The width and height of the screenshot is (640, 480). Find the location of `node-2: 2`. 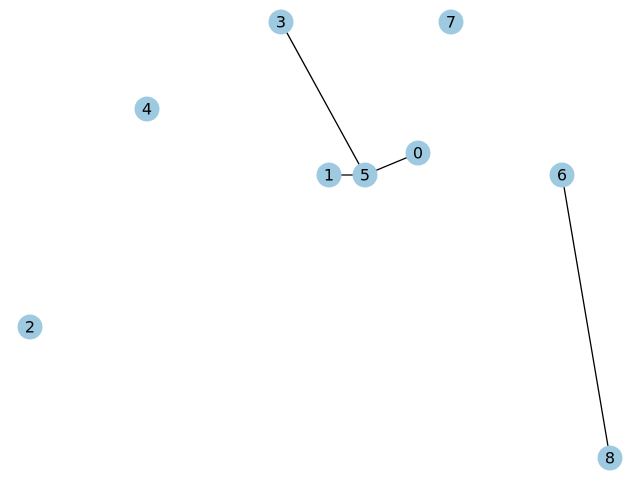

node-2: 2 is located at coordinates (30, 327).